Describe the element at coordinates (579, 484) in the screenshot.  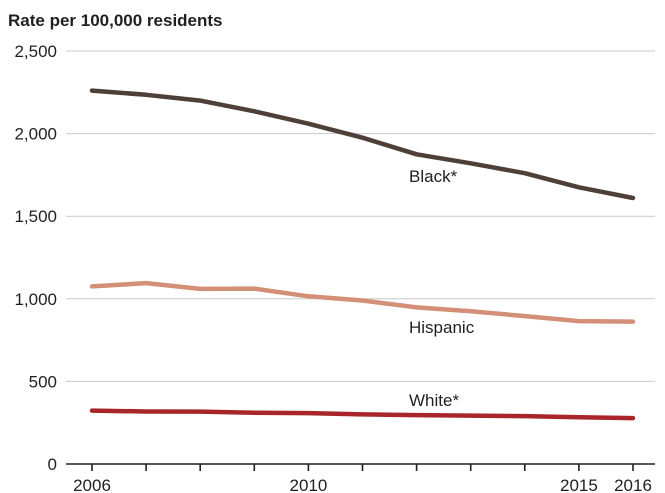
I see `x-tick-label: 2015` at that location.